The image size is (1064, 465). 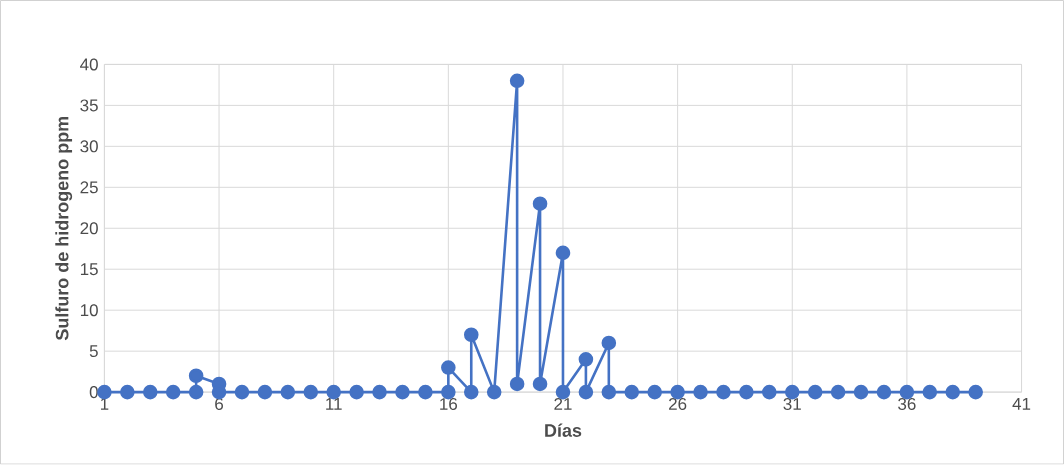 I want to click on x-tick-label: 16, so click(x=449, y=404).